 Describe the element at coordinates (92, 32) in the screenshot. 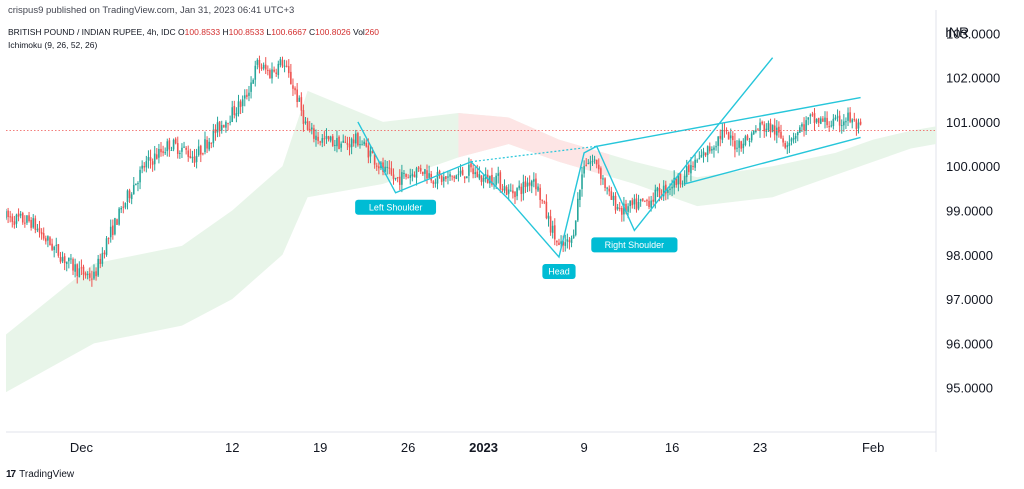

I see `symbol-title: BRITISH POUND / INDIAN RUPEE, 4h, IDC` at that location.